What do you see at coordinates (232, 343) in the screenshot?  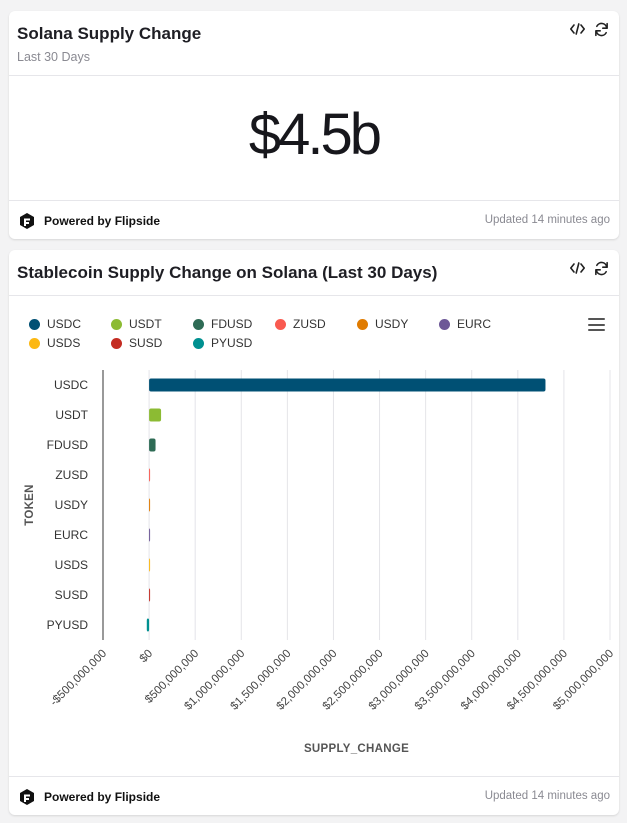 I see `legend-label: PYUSD` at bounding box center [232, 343].